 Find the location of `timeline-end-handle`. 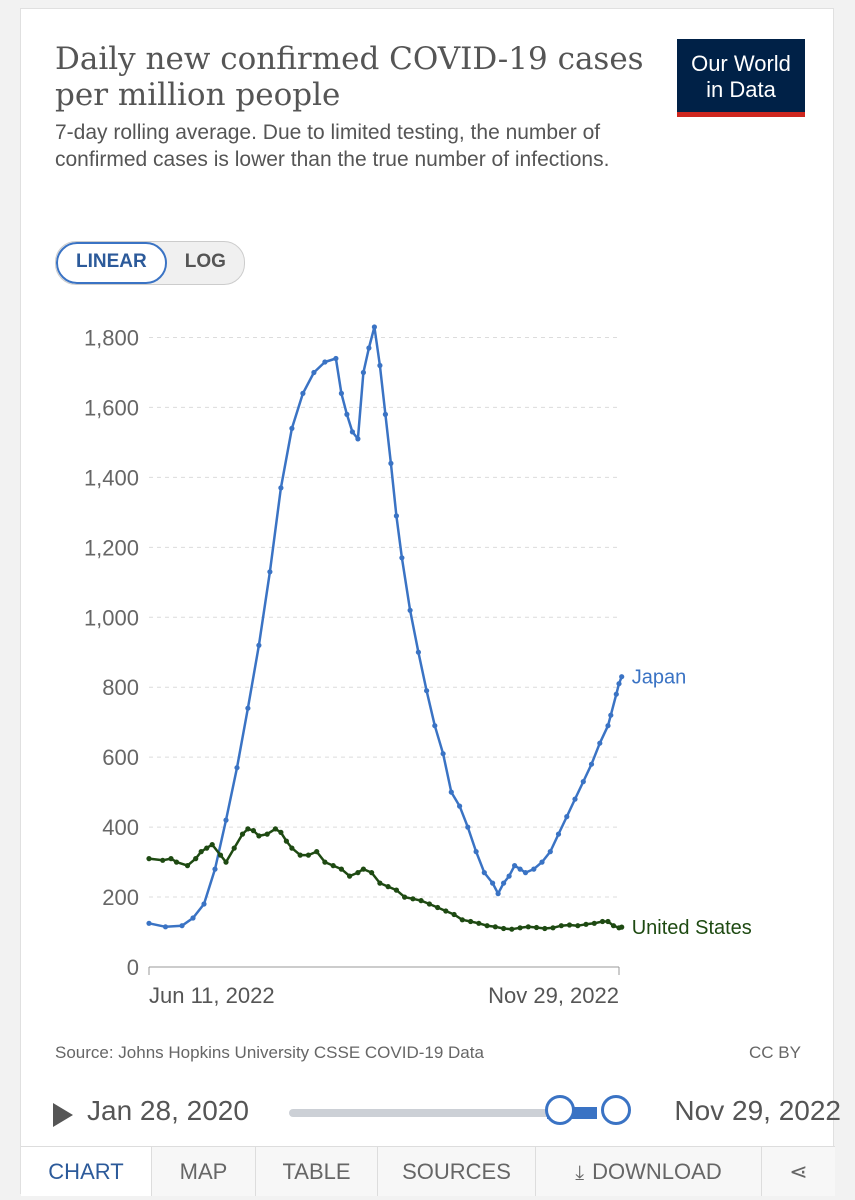

timeline-end-handle is located at coordinates (616, 1110).